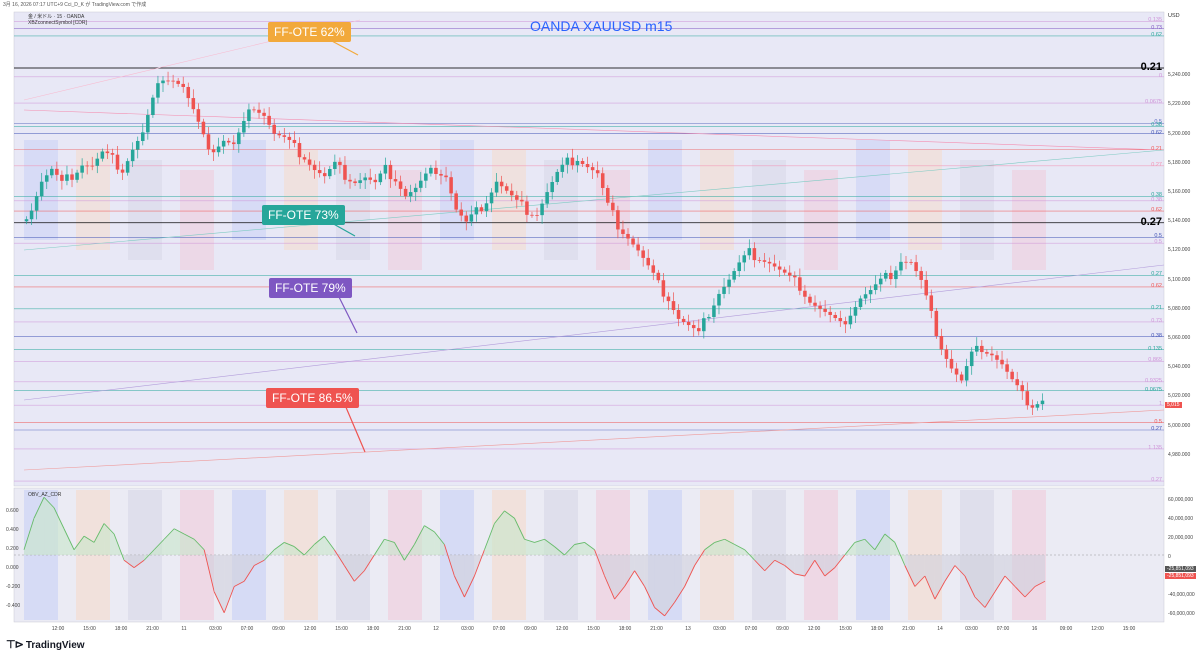 The image size is (1200, 655). What do you see at coordinates (845, 629) in the screenshot?
I see `x-tick-label: 15:00` at bounding box center [845, 629].